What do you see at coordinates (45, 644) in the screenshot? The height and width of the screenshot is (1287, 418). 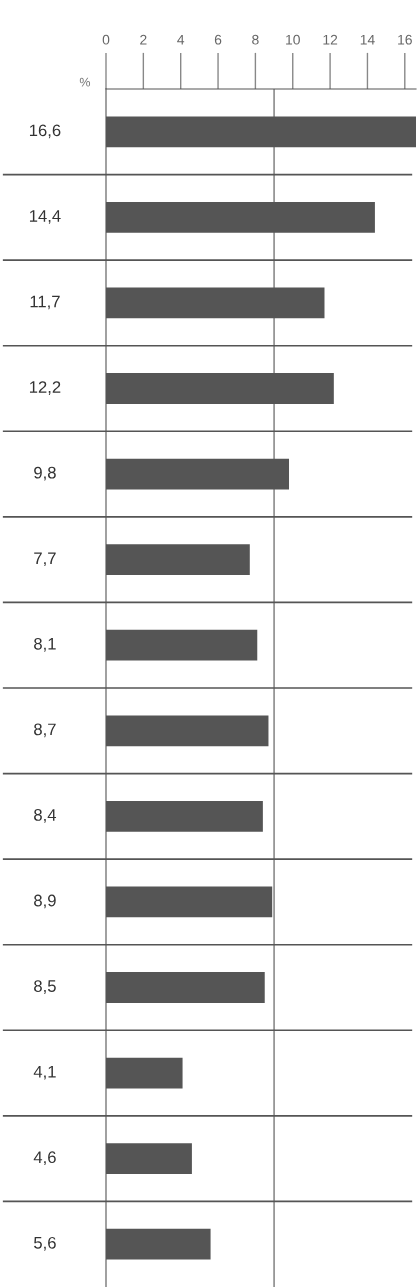 I see `data-label: 8,1` at bounding box center [45, 644].